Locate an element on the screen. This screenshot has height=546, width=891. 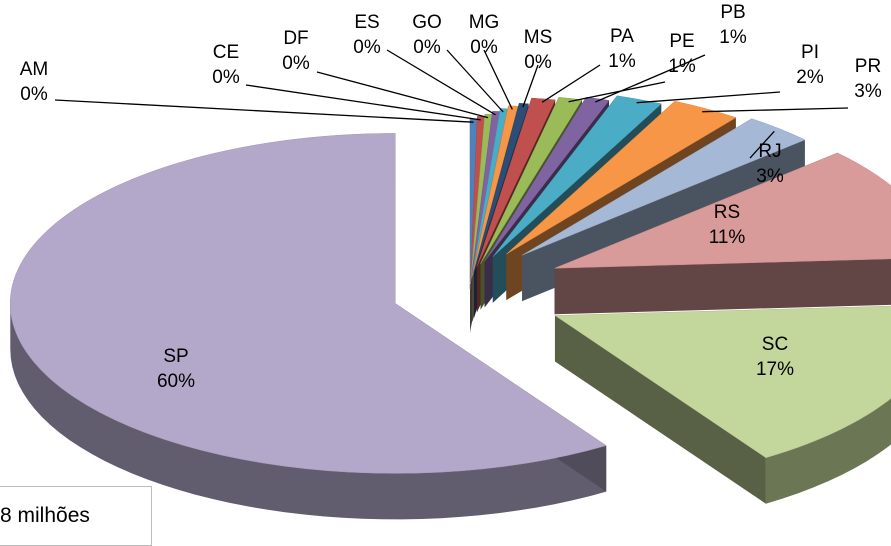
slice-label-es: ES is located at coordinates (366, 22).